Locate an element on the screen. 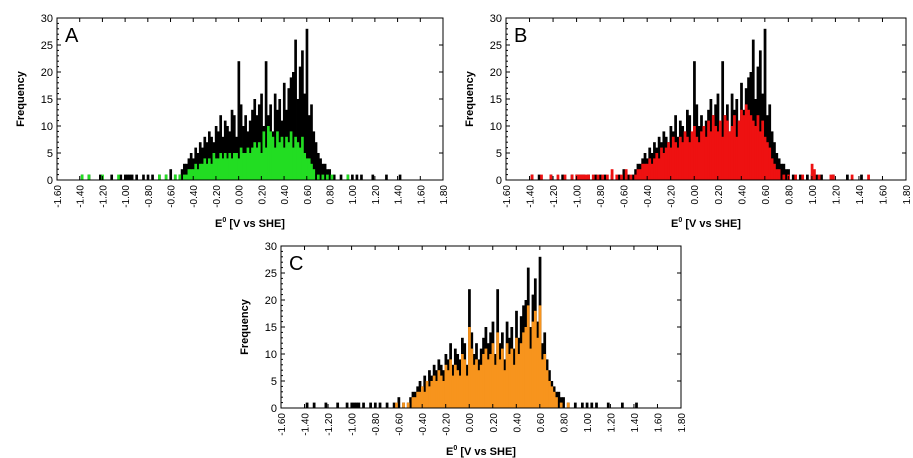 This screenshot has height=458, width=913. y-axis-label: Frequency is located at coordinates (21, 98).